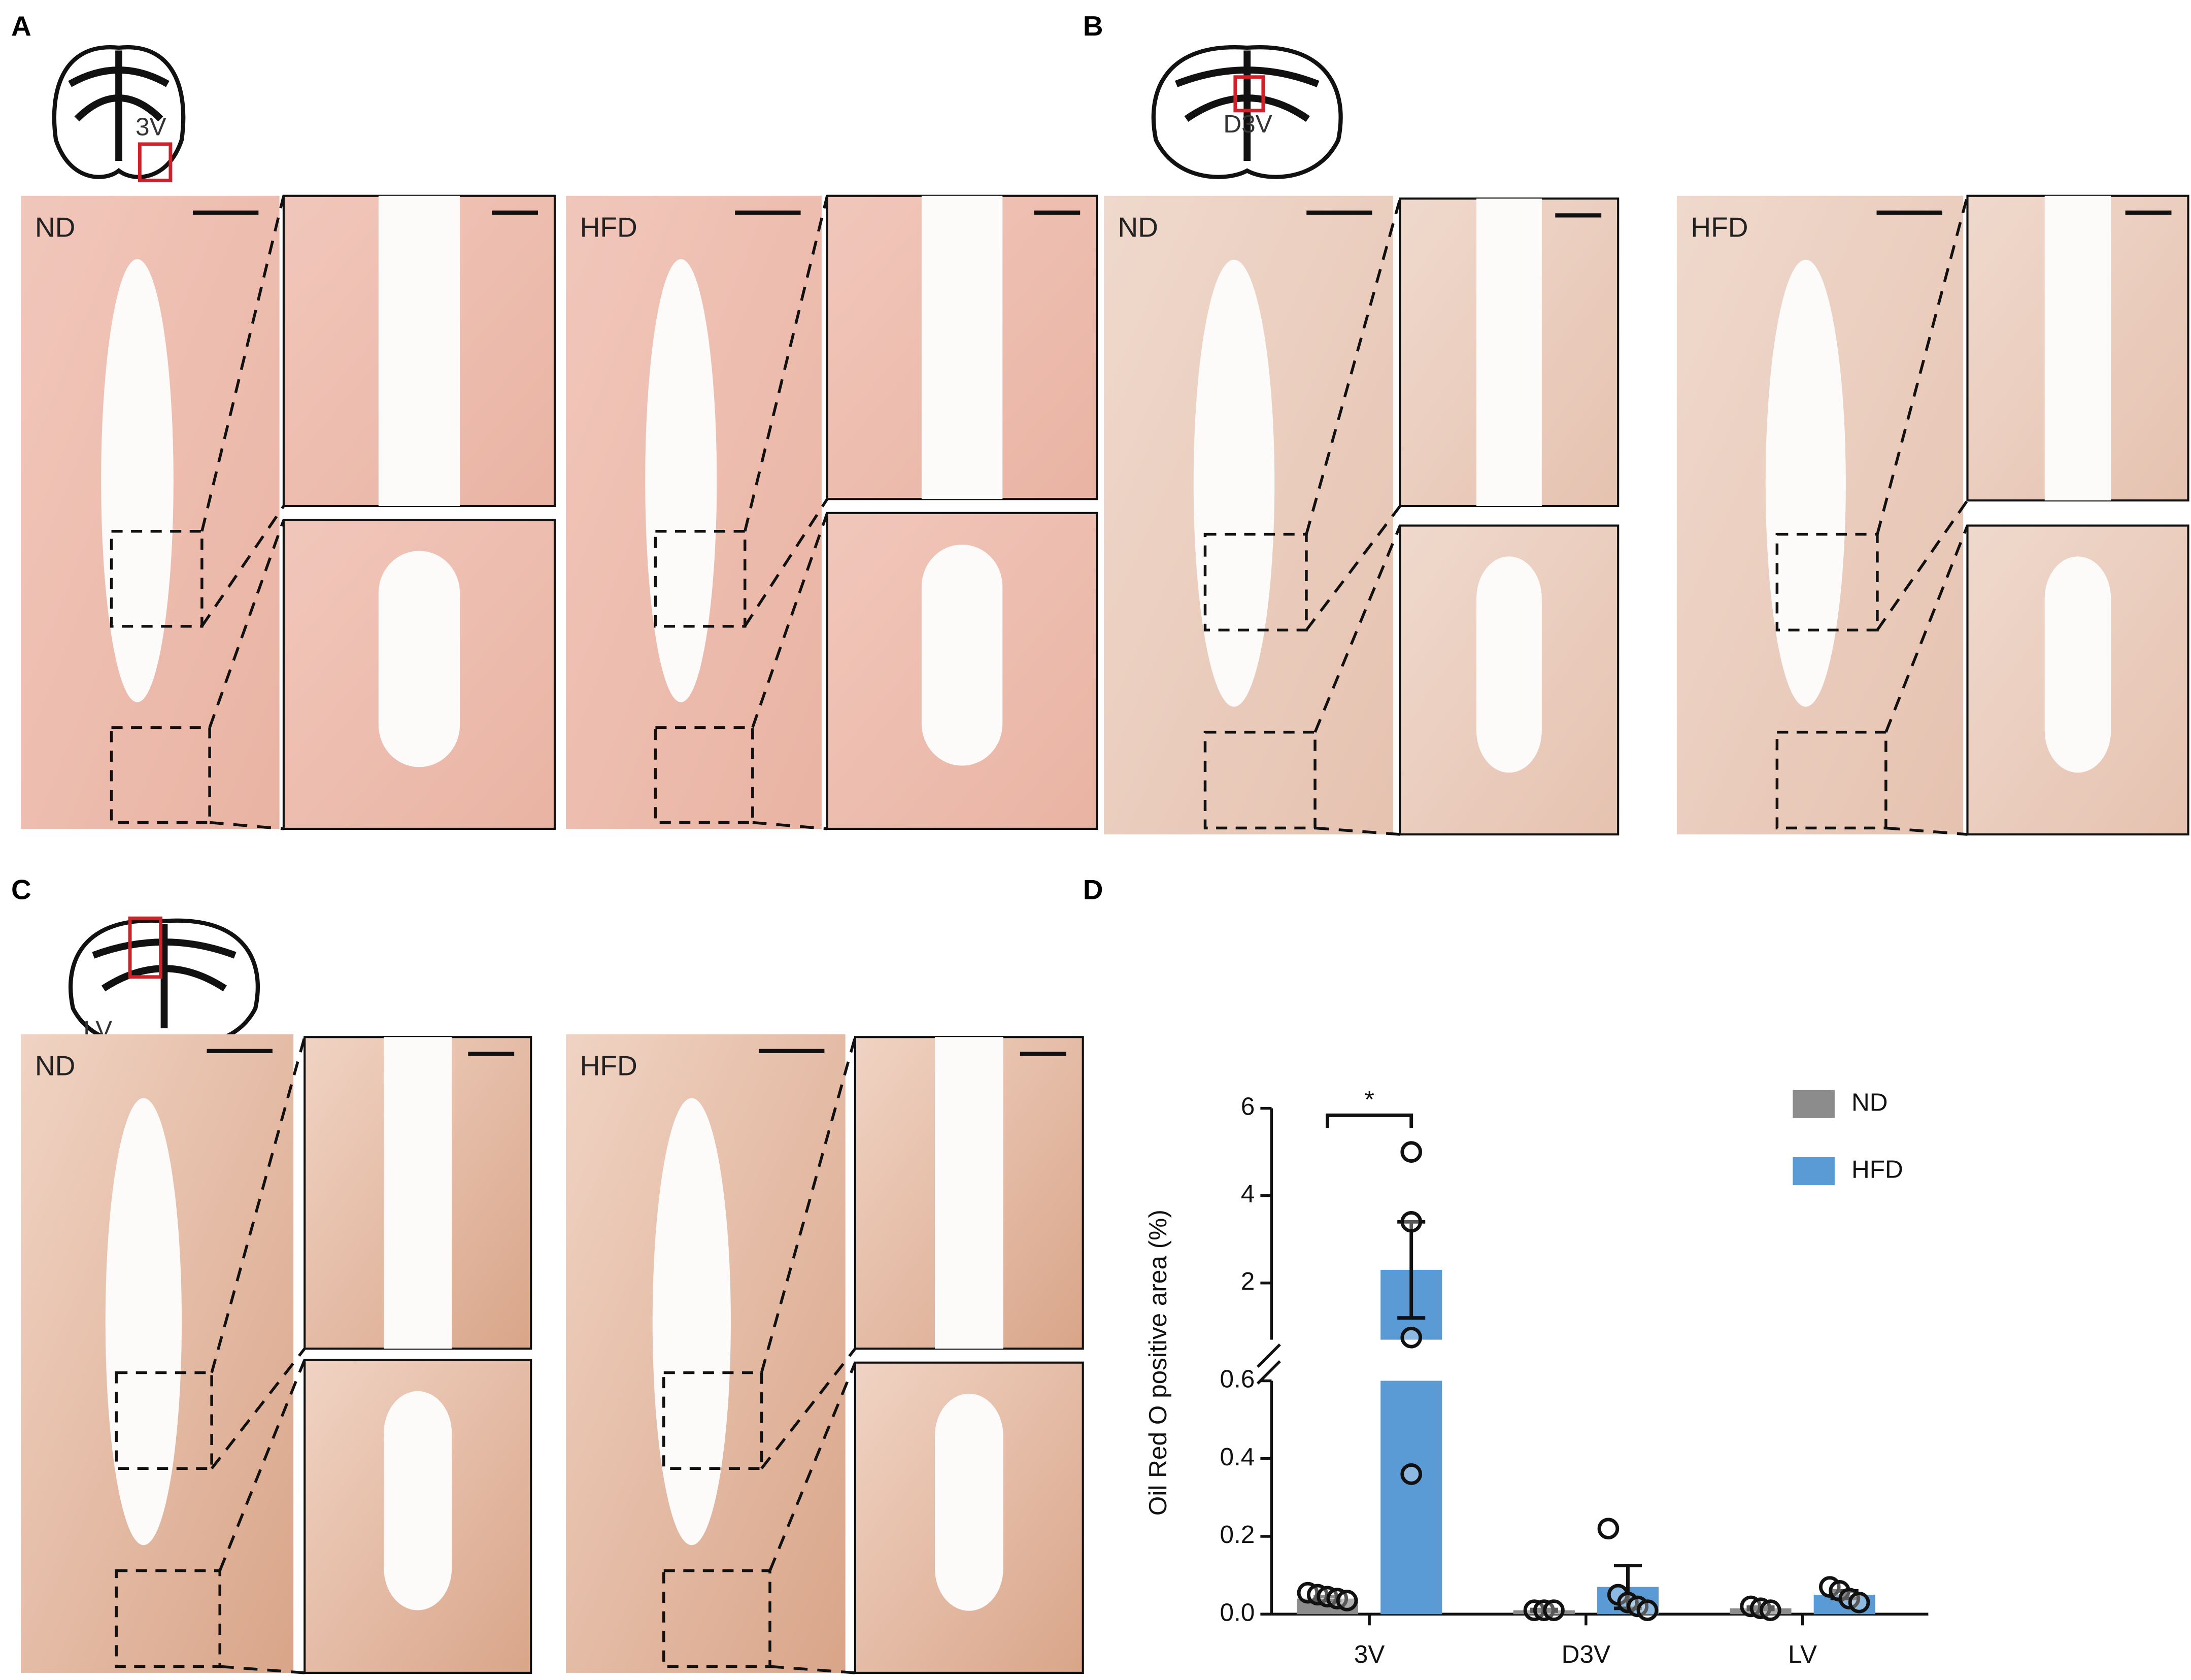 This screenshot has width=2191, height=1680. Describe the element at coordinates (1411, 1498) in the screenshot. I see `bar` at that location.